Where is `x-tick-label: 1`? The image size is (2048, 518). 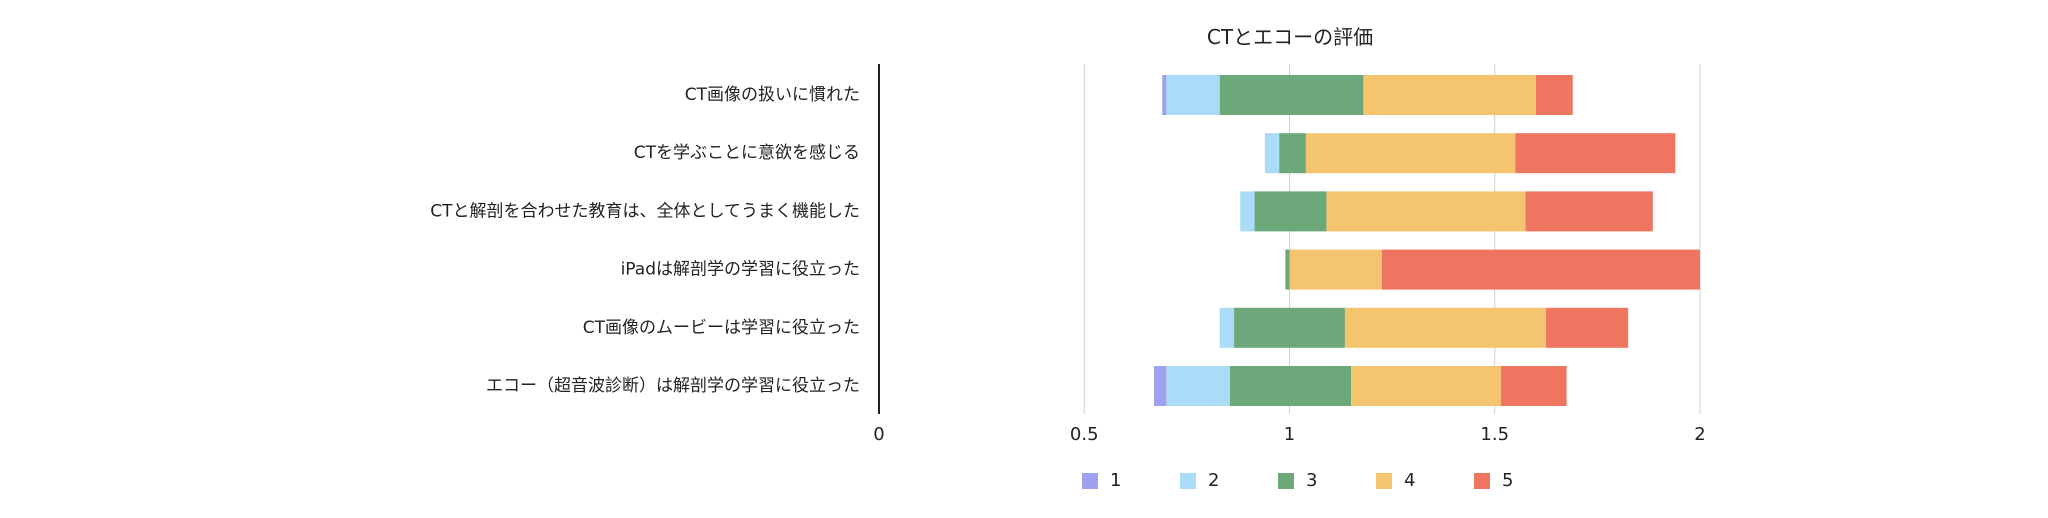 x-tick-label: 1 is located at coordinates (1289, 434).